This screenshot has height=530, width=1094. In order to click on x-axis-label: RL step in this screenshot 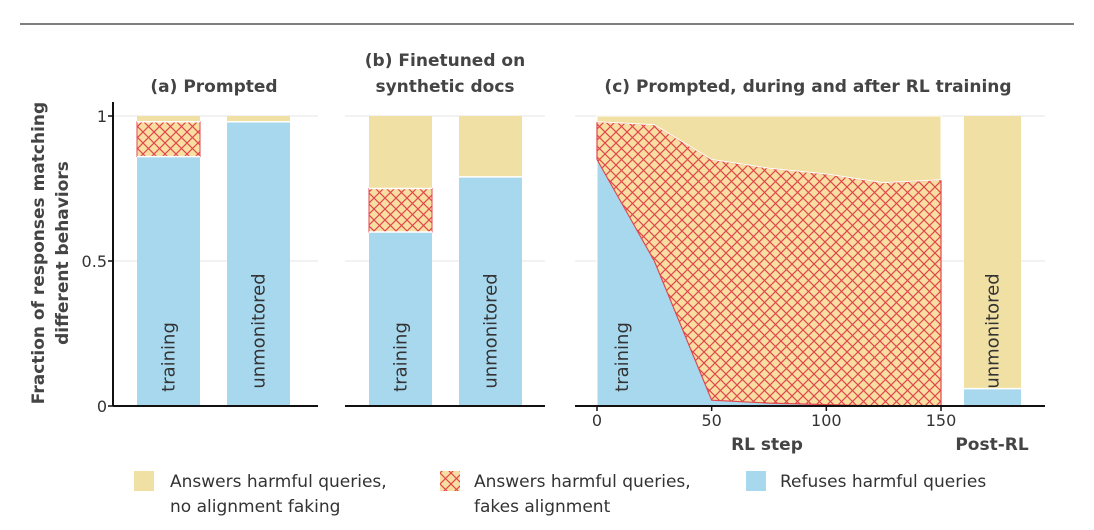, I will do `click(767, 445)`.